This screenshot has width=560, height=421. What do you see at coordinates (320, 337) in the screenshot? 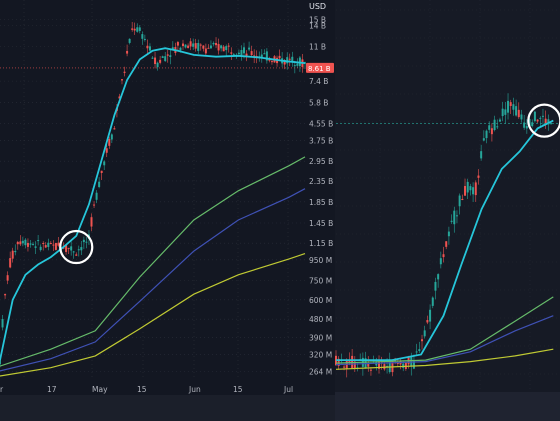
I see `y-tick-label: 390 M` at bounding box center [320, 337].